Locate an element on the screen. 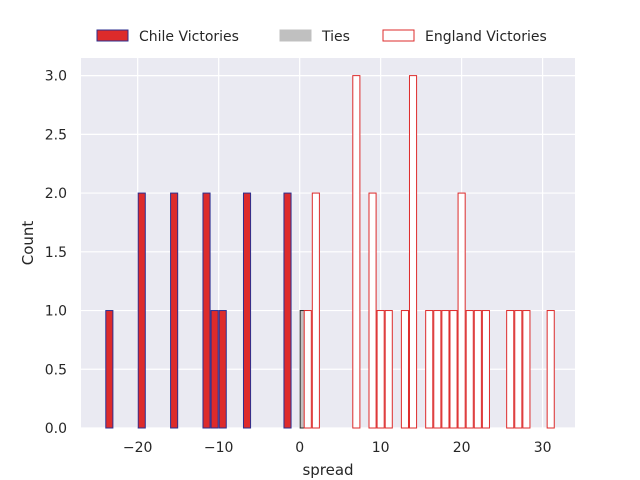 This screenshot has width=640, height=480. legend: Chile Victories Ties England Victories is located at coordinates (321, 37).